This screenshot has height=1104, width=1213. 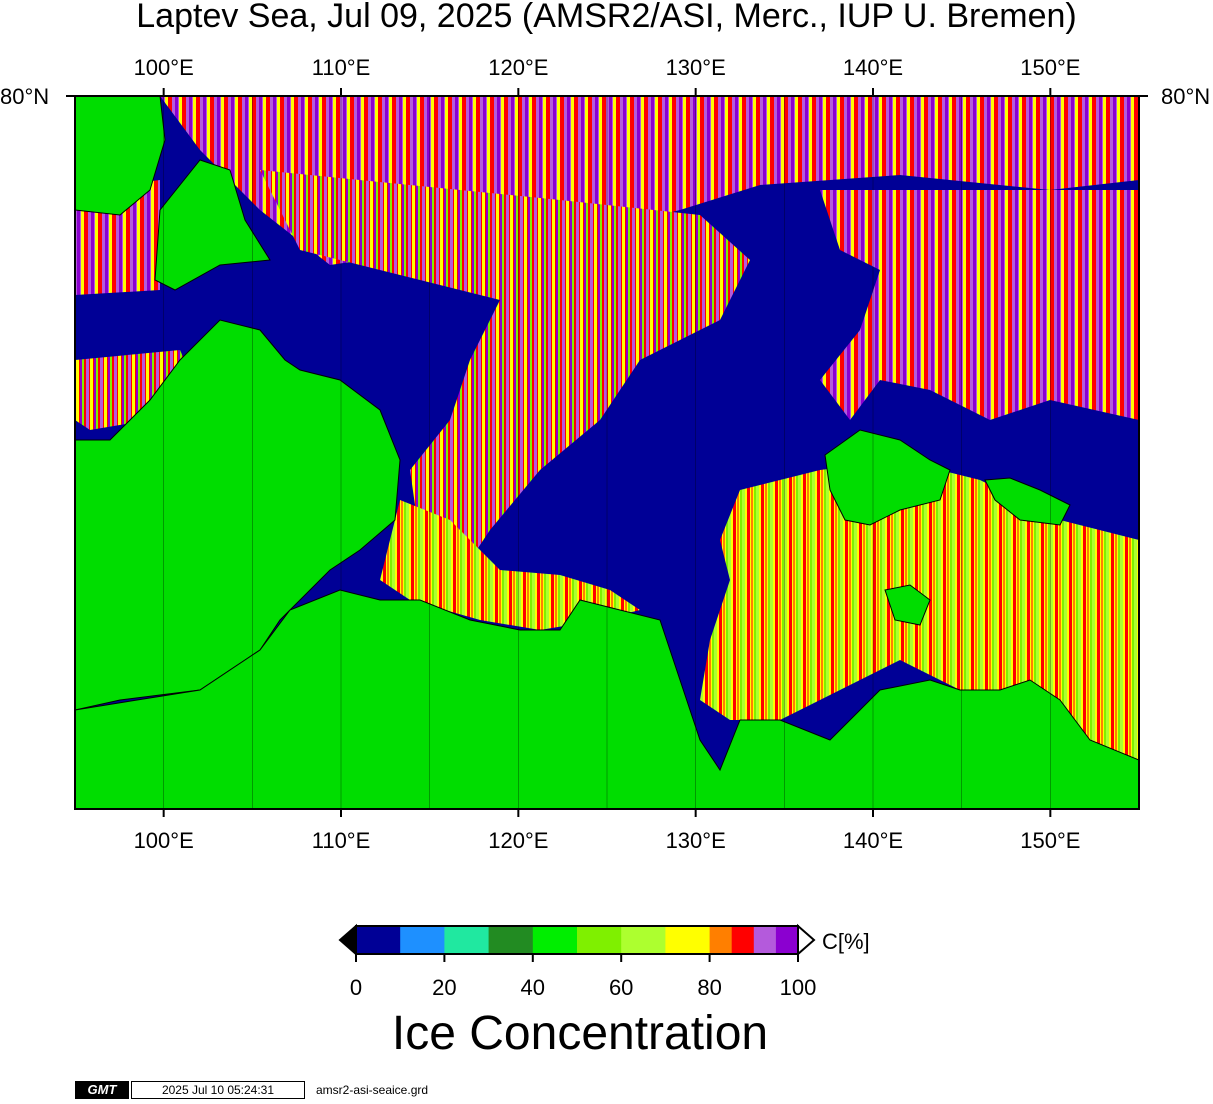 What do you see at coordinates (25, 96) in the screenshot?
I see `lat-label-left: 80°N` at bounding box center [25, 96].